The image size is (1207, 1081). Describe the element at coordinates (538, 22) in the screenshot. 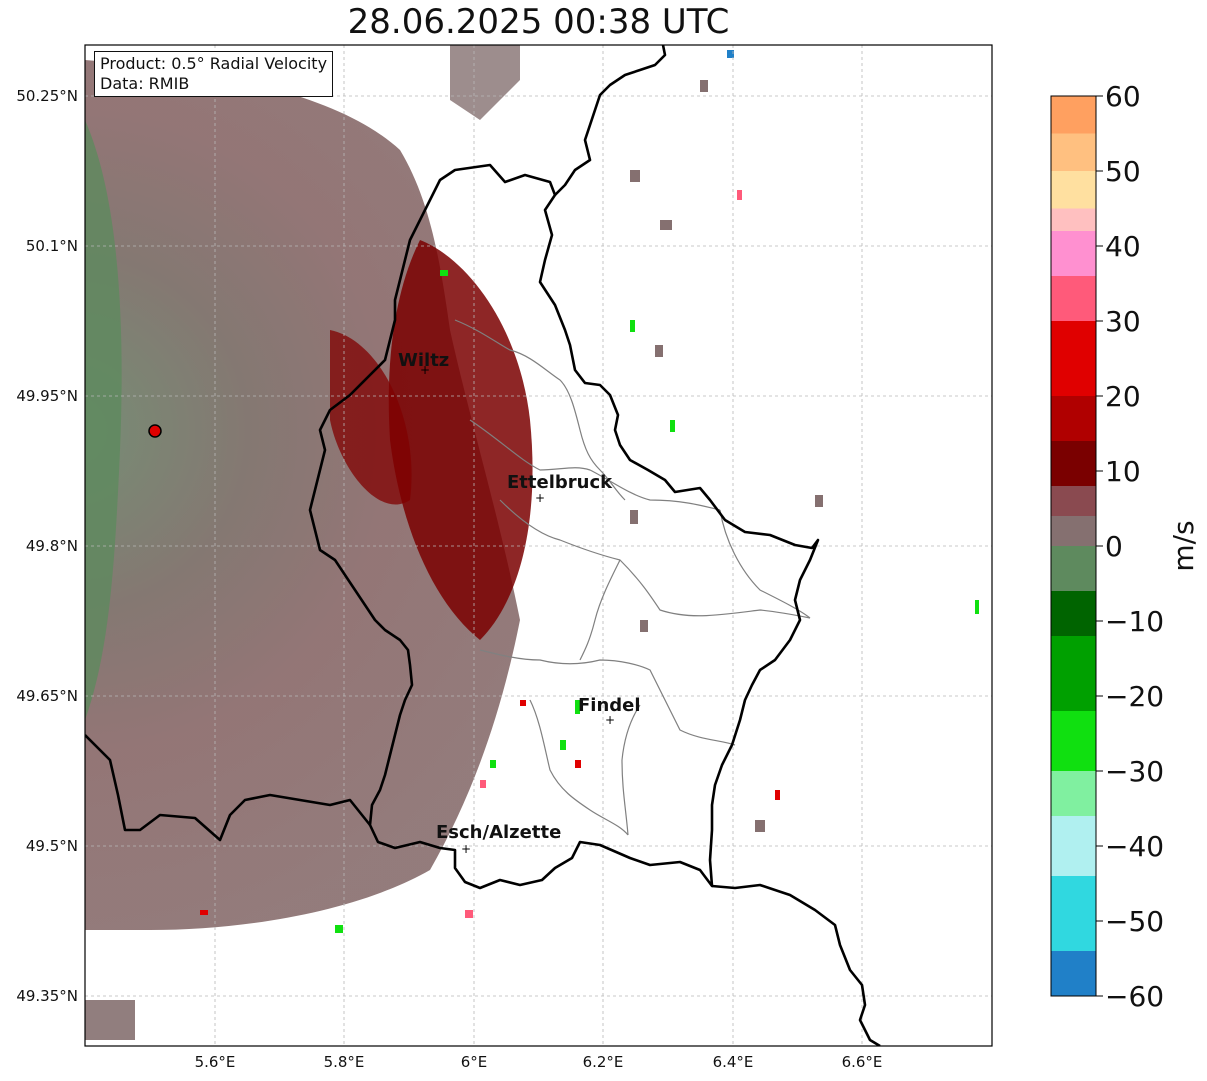

I see `map-title: 28.06.2025 00:38 UTC` at that location.